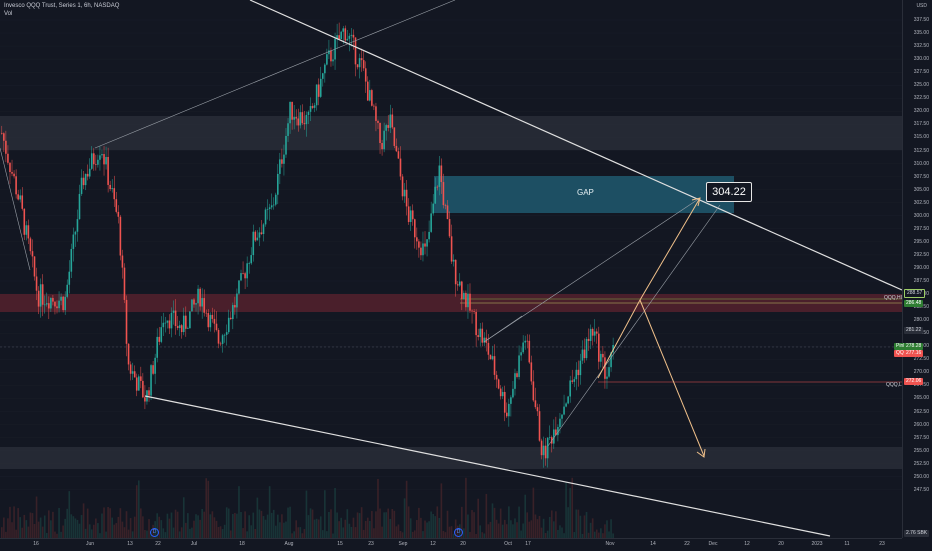  I want to click on price-tick-label: 297.50, so click(921, 228).